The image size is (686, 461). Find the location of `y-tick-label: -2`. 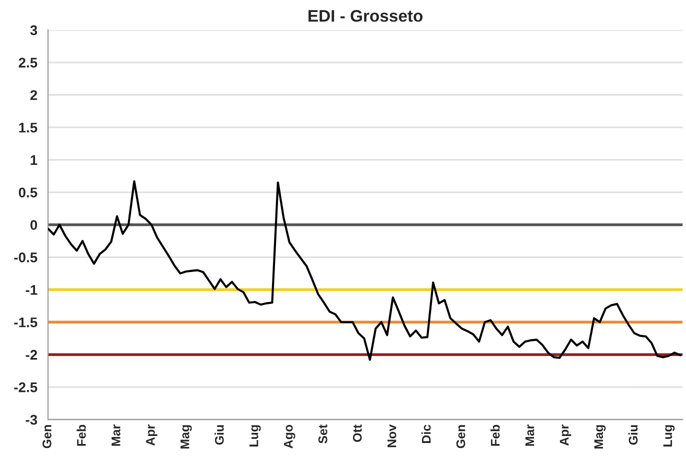

y-tick-label: -2 is located at coordinates (32, 355).